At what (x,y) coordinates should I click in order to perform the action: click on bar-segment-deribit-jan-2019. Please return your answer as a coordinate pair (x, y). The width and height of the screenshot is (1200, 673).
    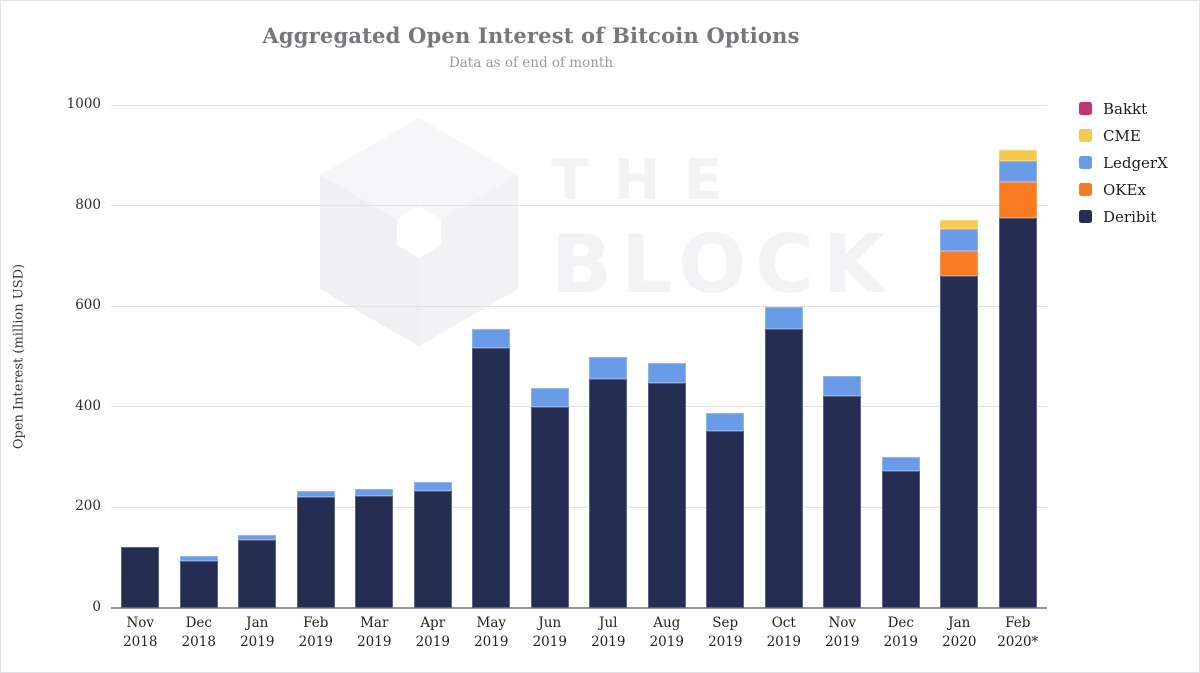
    Looking at the image, I should click on (257, 574).